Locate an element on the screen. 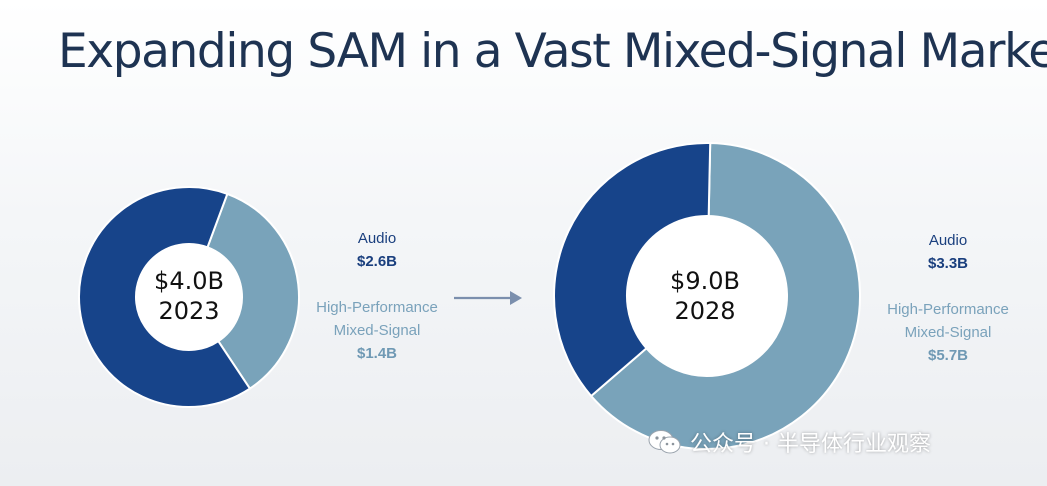 The height and width of the screenshot is (486, 1047). donut-slice-hpms-2023 is located at coordinates (253, 291).